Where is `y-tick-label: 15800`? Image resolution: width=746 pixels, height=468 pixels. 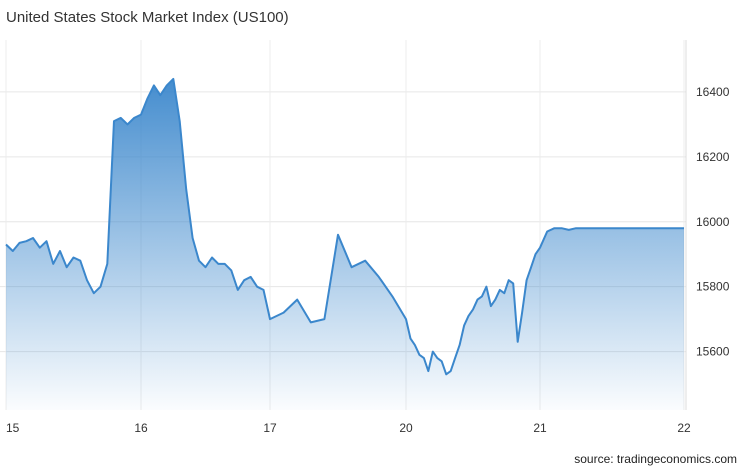 y-tick-label: 15800 is located at coordinates (713, 287).